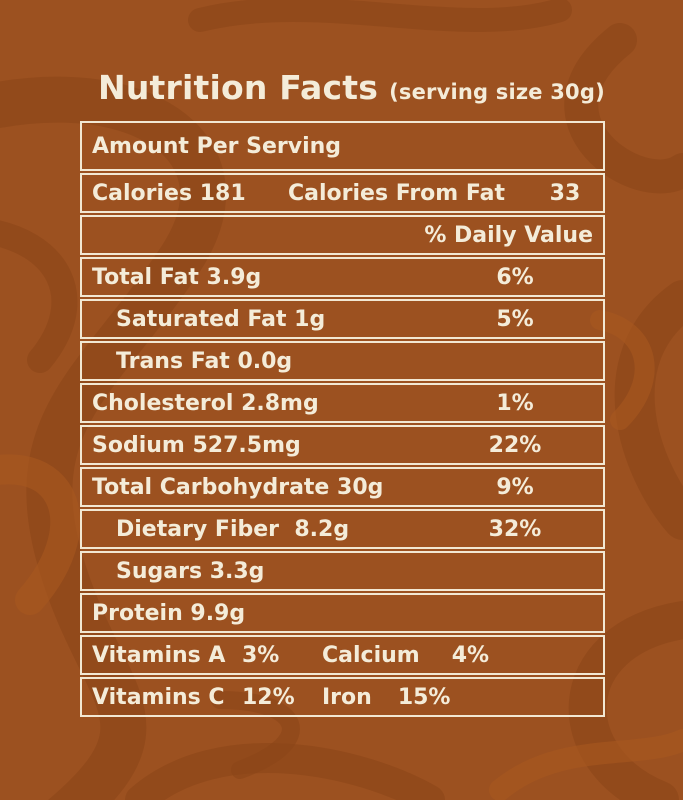 This screenshot has width=683, height=800. Describe the element at coordinates (342, 445) in the screenshot. I see `table-row-sodium: Sodium 527.5mg 22%` at that location.